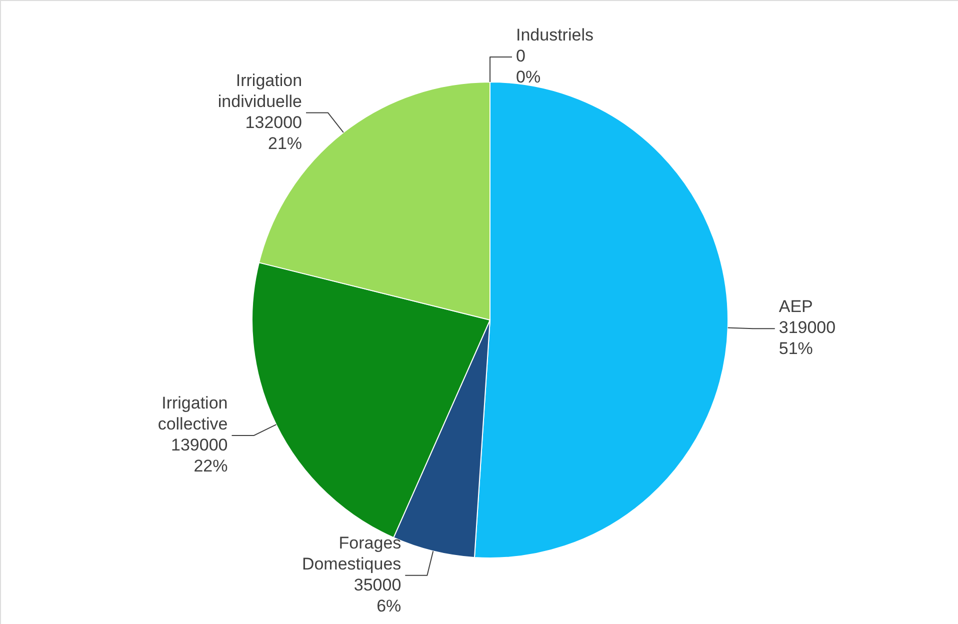 The image size is (958, 624). Describe the element at coordinates (352, 553) in the screenshot. I see `slice-label: Forages Domestiques` at that location.